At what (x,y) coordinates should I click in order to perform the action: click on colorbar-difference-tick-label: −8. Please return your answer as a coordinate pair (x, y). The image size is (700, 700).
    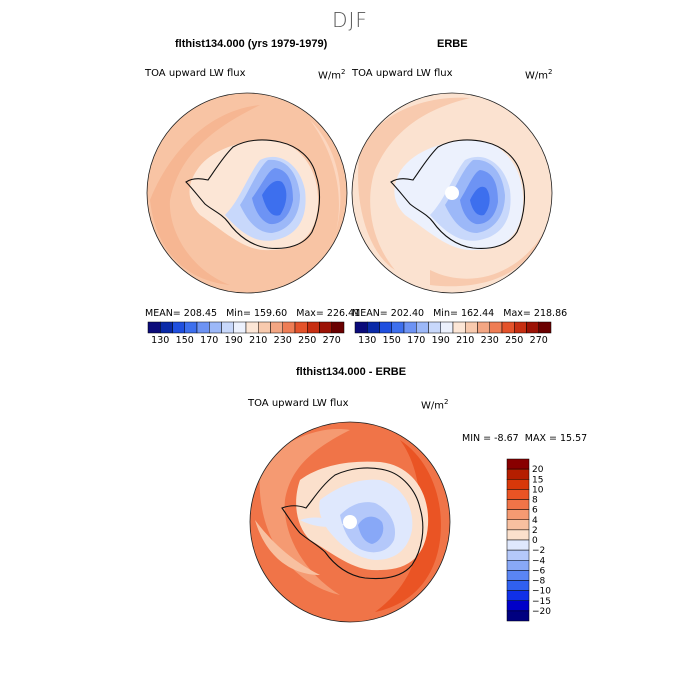
    Looking at the image, I should click on (539, 582).